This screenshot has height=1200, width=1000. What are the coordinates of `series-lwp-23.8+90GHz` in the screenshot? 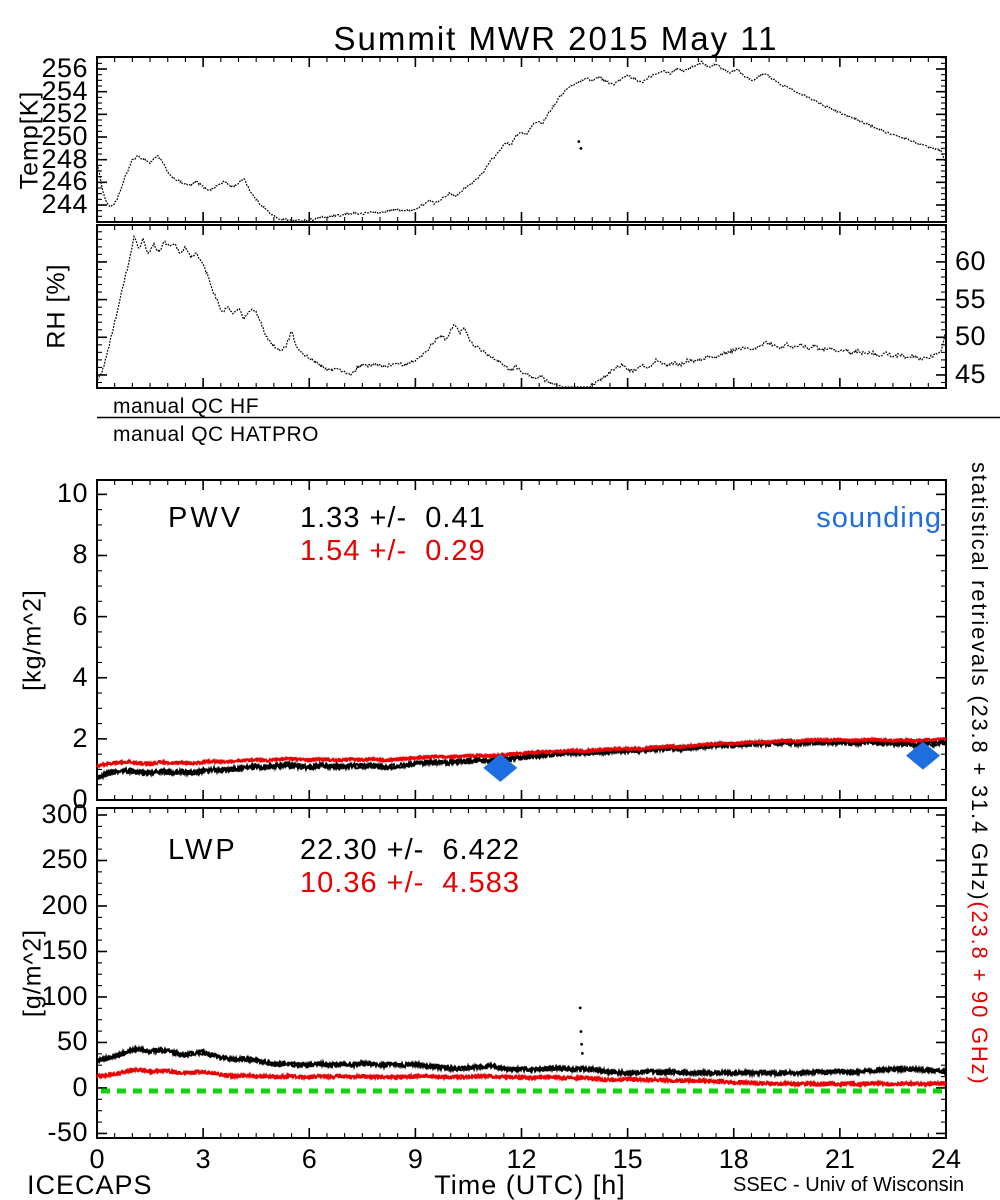 It's located at (521, 1077).